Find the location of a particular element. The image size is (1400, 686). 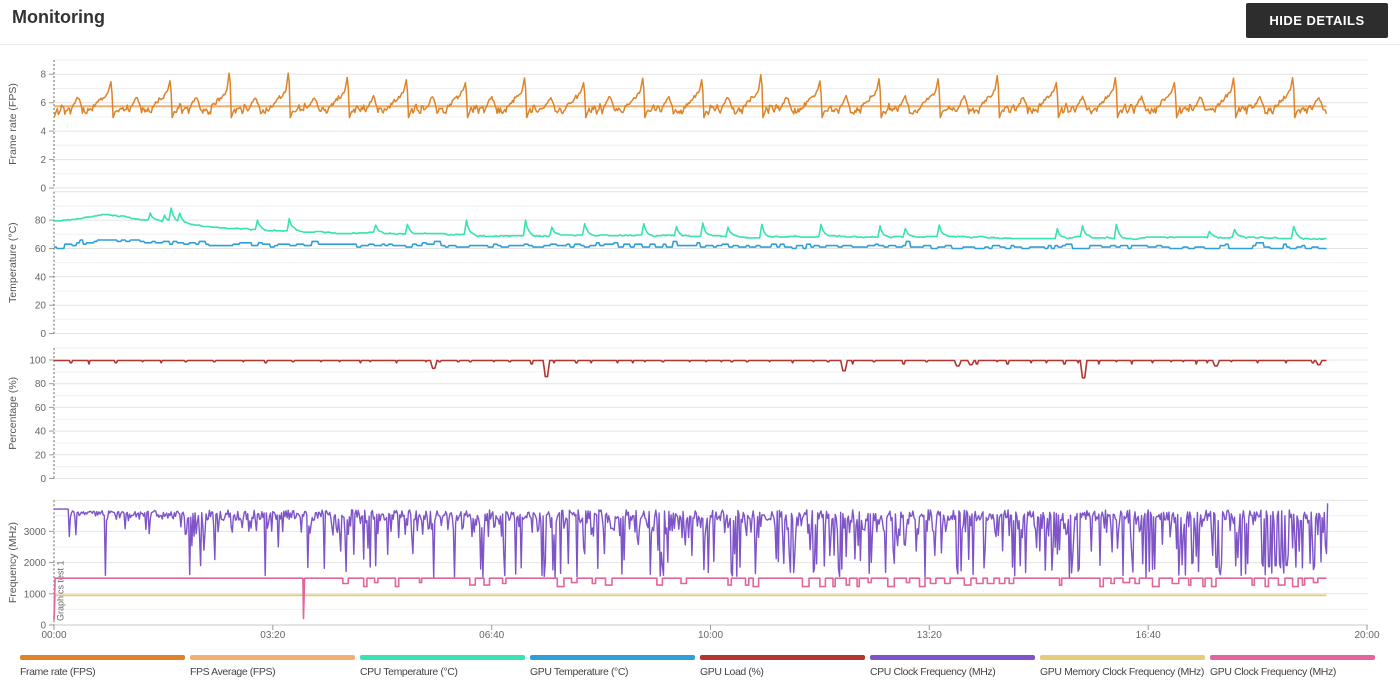

svg-text: 20:00 is located at coordinates (1366, 635).